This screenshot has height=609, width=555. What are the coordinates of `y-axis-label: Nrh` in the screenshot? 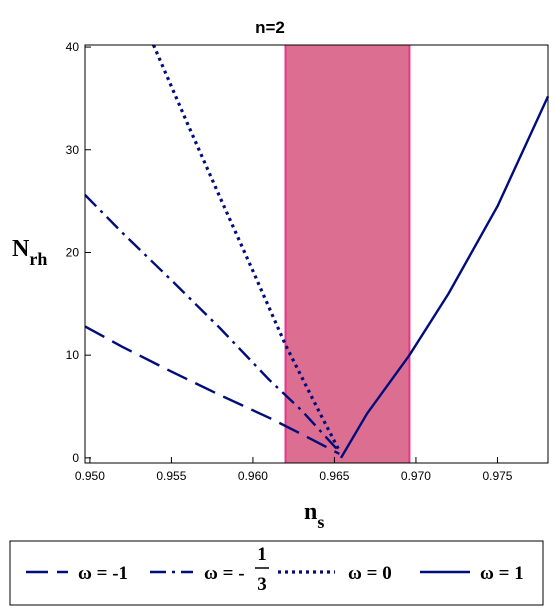 It's located at (29, 252).